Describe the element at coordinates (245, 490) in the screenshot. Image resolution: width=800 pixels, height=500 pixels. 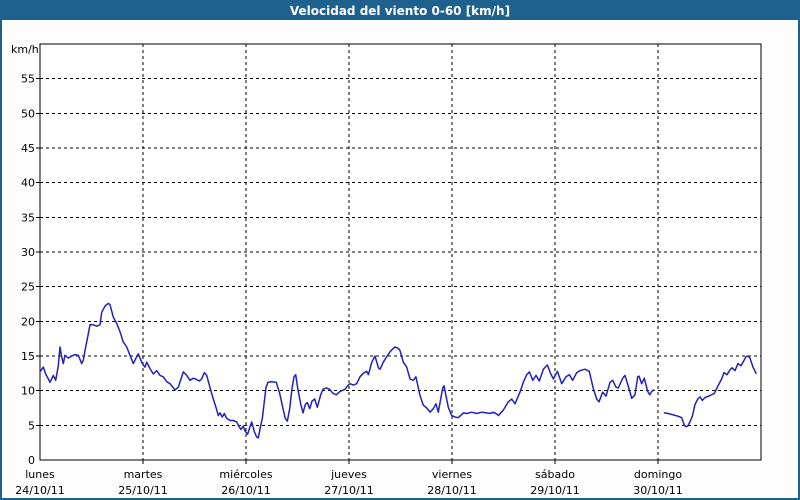
I see `x-tick-label-date: 26/10/11` at that location.